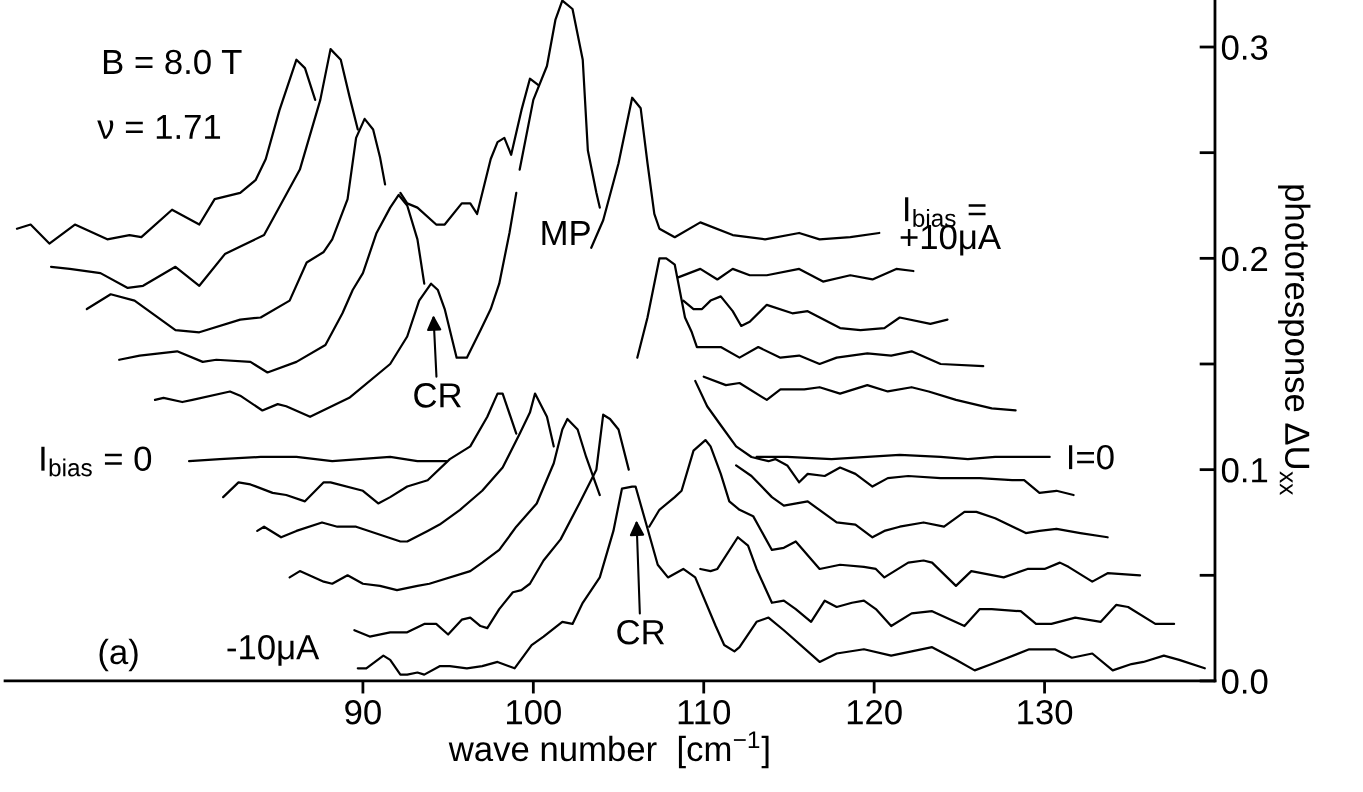 The width and height of the screenshot is (1363, 792). I want to click on x-tick-label: 130, so click(1045, 712).